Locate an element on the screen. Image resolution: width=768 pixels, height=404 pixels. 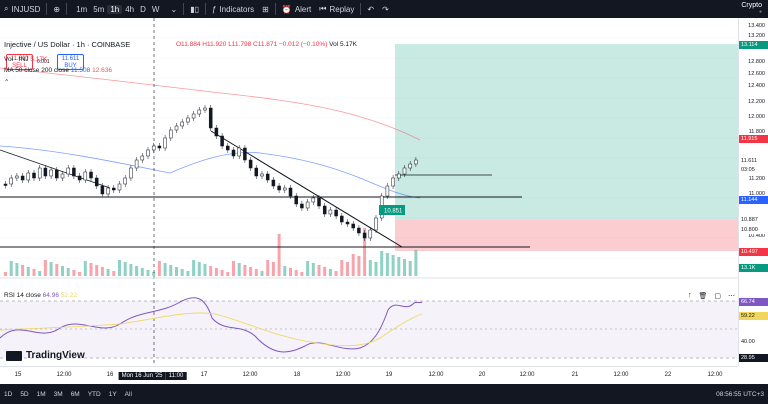
high-value: H11.920 is located at coordinates (214, 44).